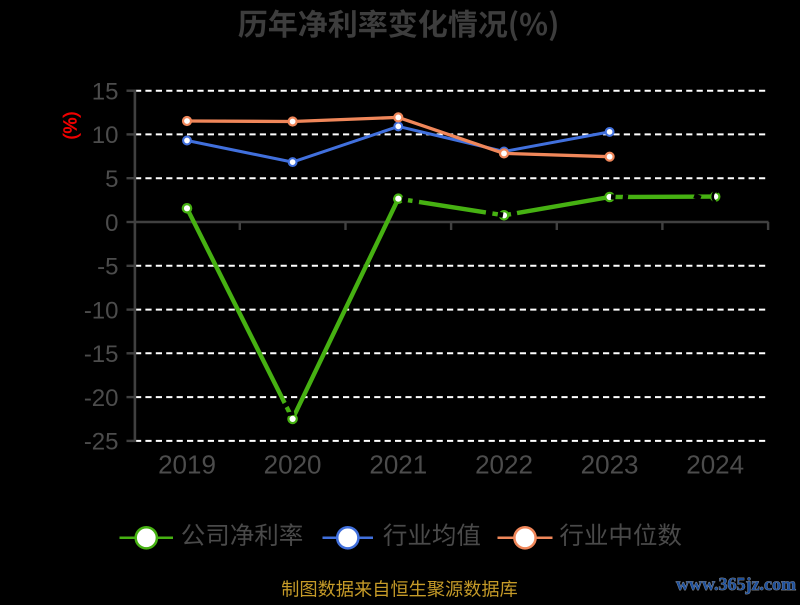  What do you see at coordinates (107, 267) in the screenshot?
I see `svg-text: -5` at bounding box center [107, 267].